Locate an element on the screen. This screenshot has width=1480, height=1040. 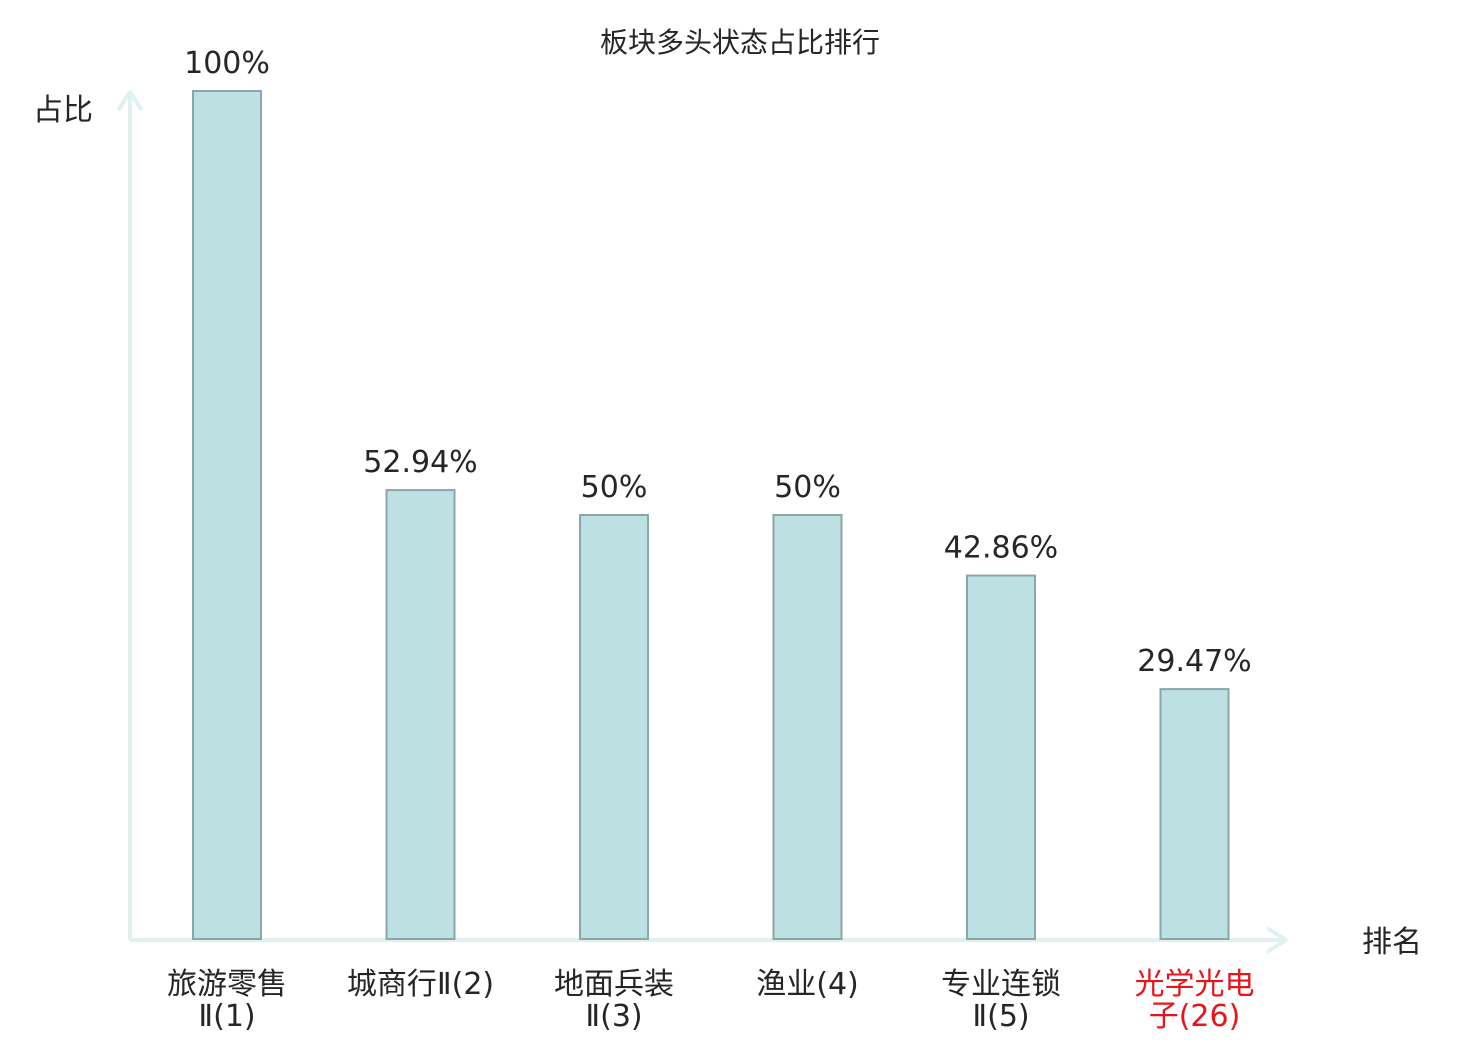
x-axis is located at coordinates (709, 940).